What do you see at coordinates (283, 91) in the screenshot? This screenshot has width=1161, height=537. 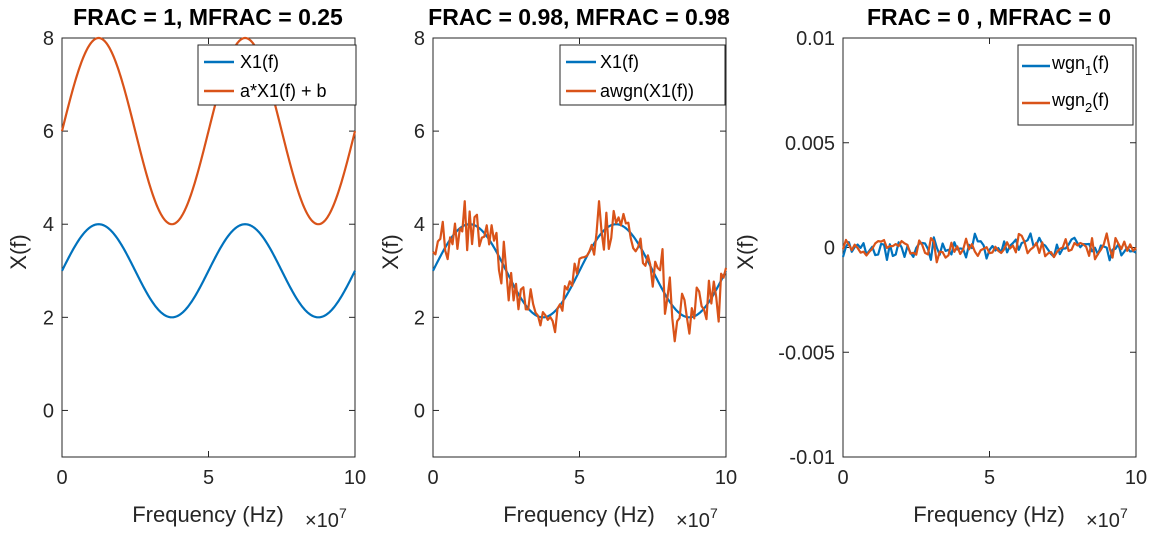 I see `panel-1-legend-label-2: a*X1(f) + b` at bounding box center [283, 91].